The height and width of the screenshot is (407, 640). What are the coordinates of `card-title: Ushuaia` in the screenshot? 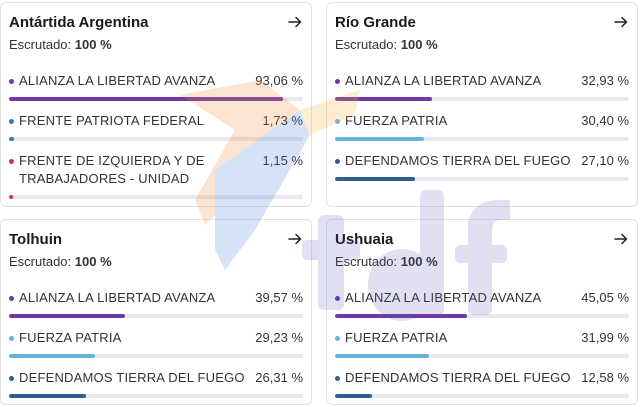 It's located at (364, 239).